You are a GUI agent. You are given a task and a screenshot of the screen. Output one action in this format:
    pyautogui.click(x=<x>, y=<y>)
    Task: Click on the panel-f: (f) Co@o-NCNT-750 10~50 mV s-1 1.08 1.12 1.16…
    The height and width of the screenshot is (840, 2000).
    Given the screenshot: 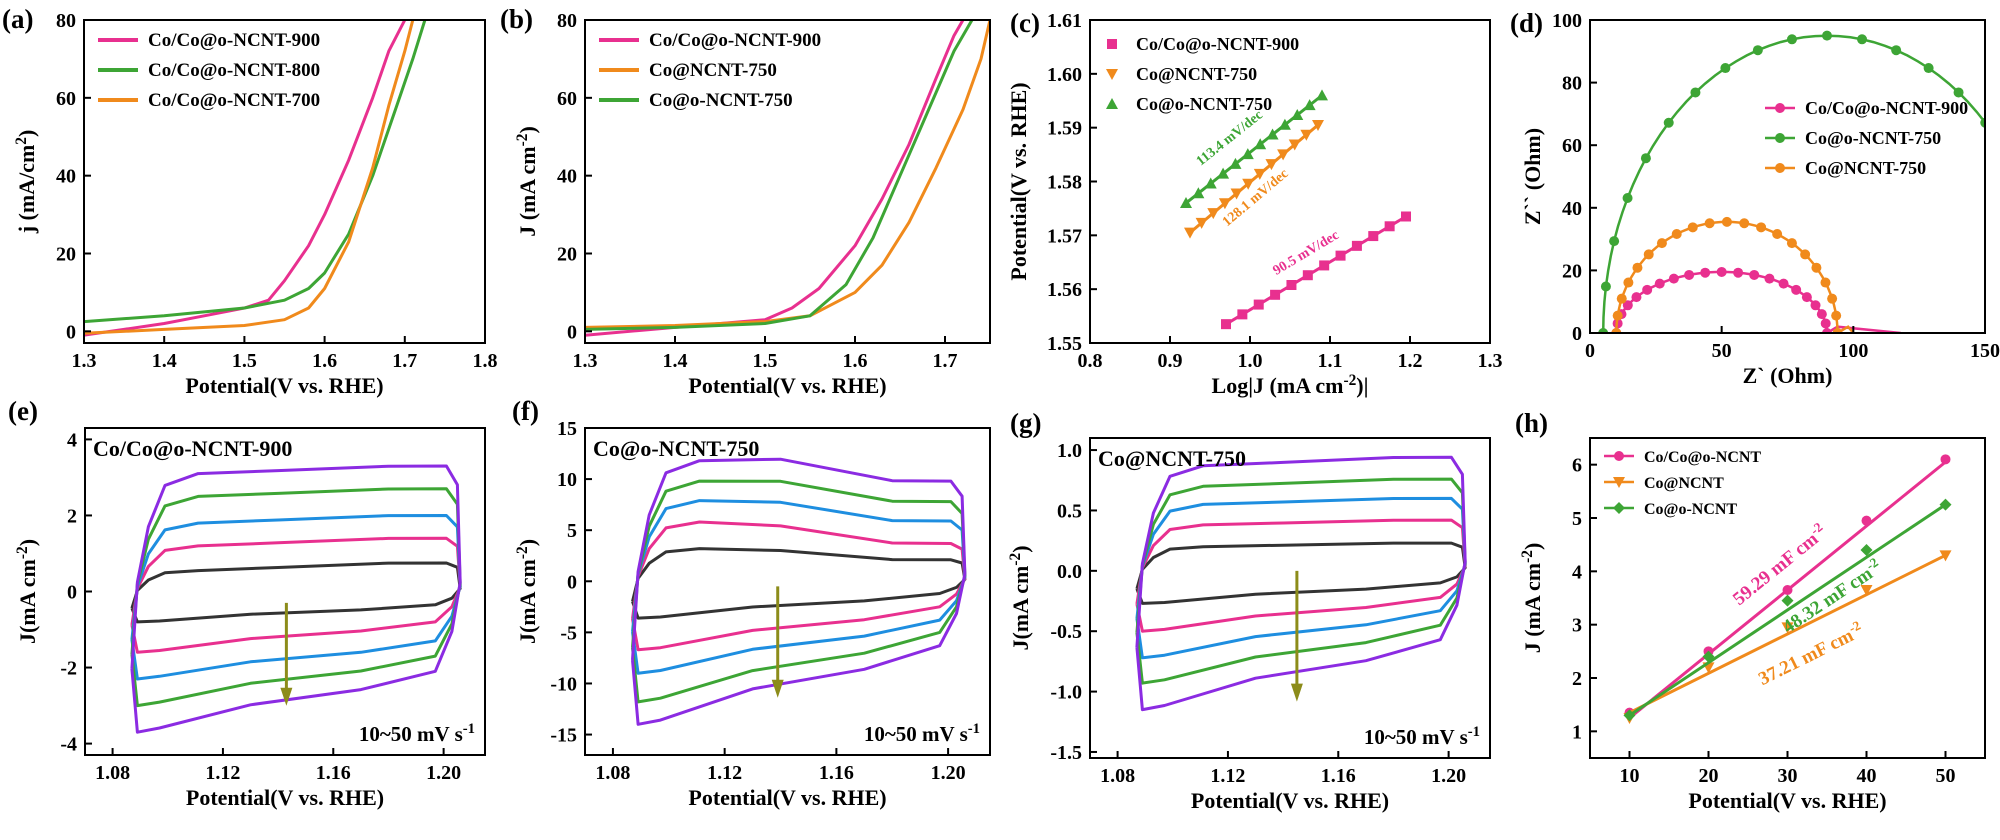 What is the action you would take?
    pyautogui.click(x=751, y=603)
    